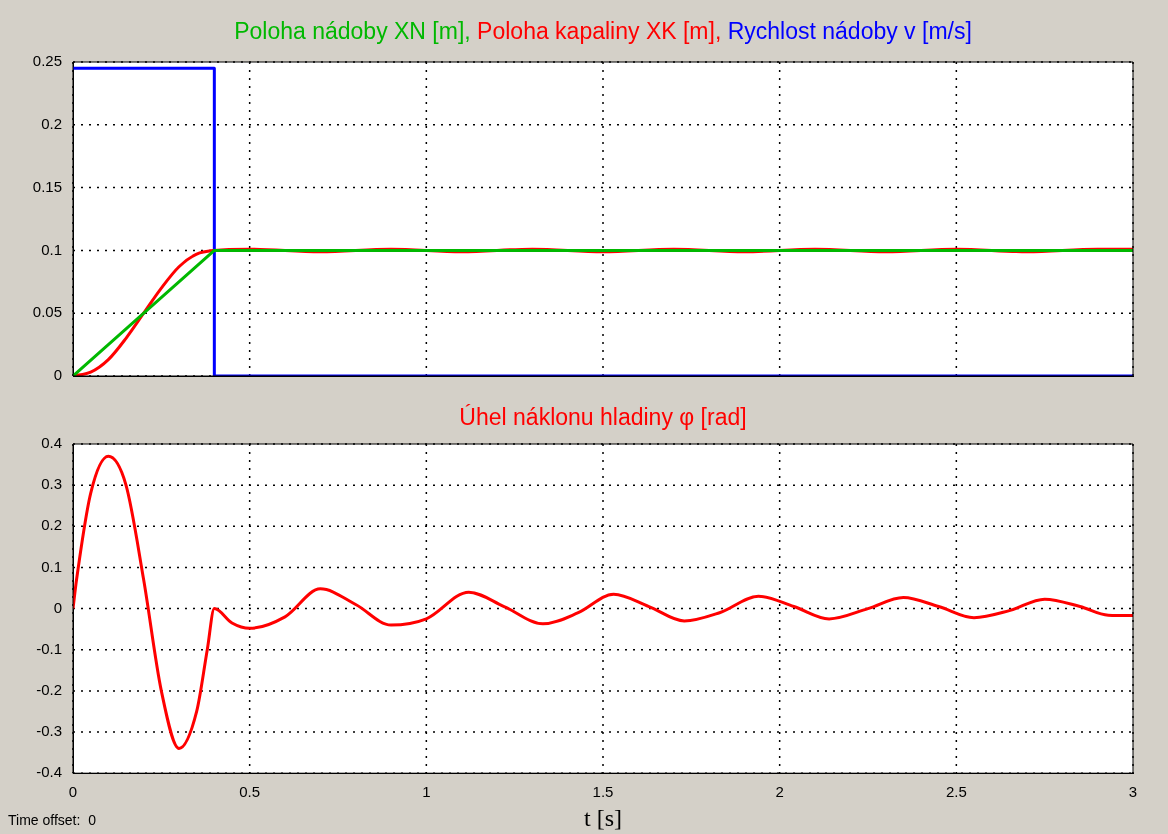 The width and height of the screenshot is (1168, 834). Describe the element at coordinates (603, 817) in the screenshot. I see `x-axis-title: t [s]` at that location.